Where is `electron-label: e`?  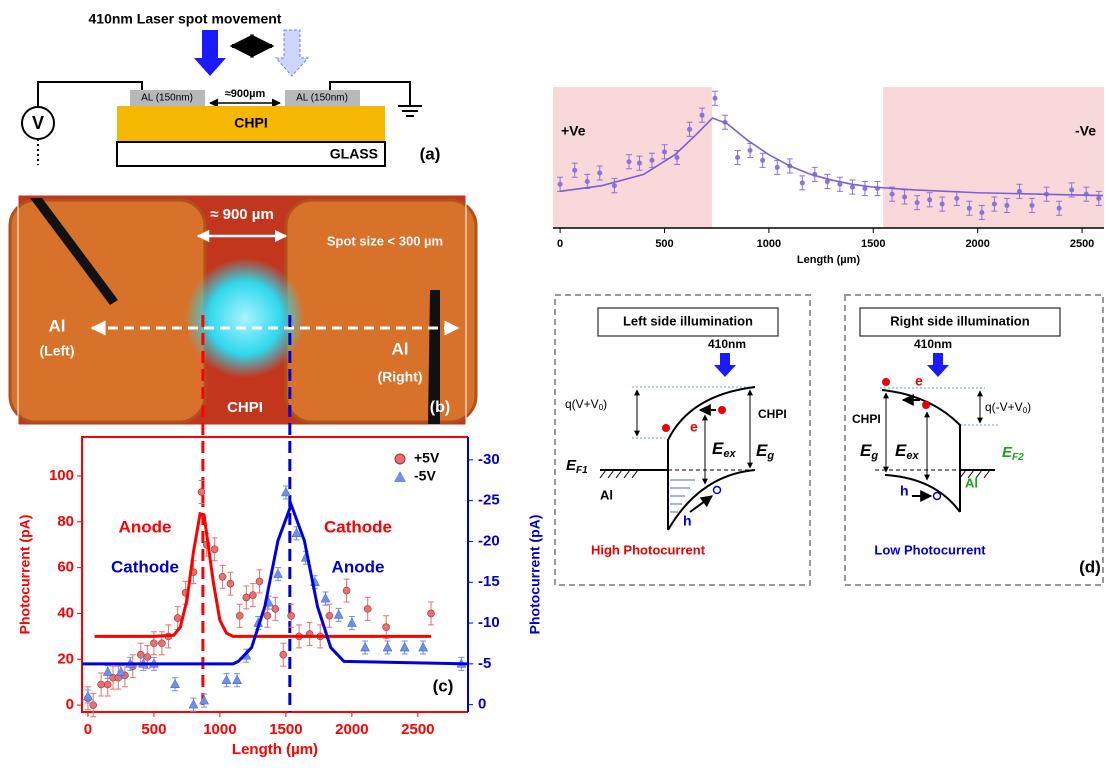 electron-label: e is located at coordinates (919, 381).